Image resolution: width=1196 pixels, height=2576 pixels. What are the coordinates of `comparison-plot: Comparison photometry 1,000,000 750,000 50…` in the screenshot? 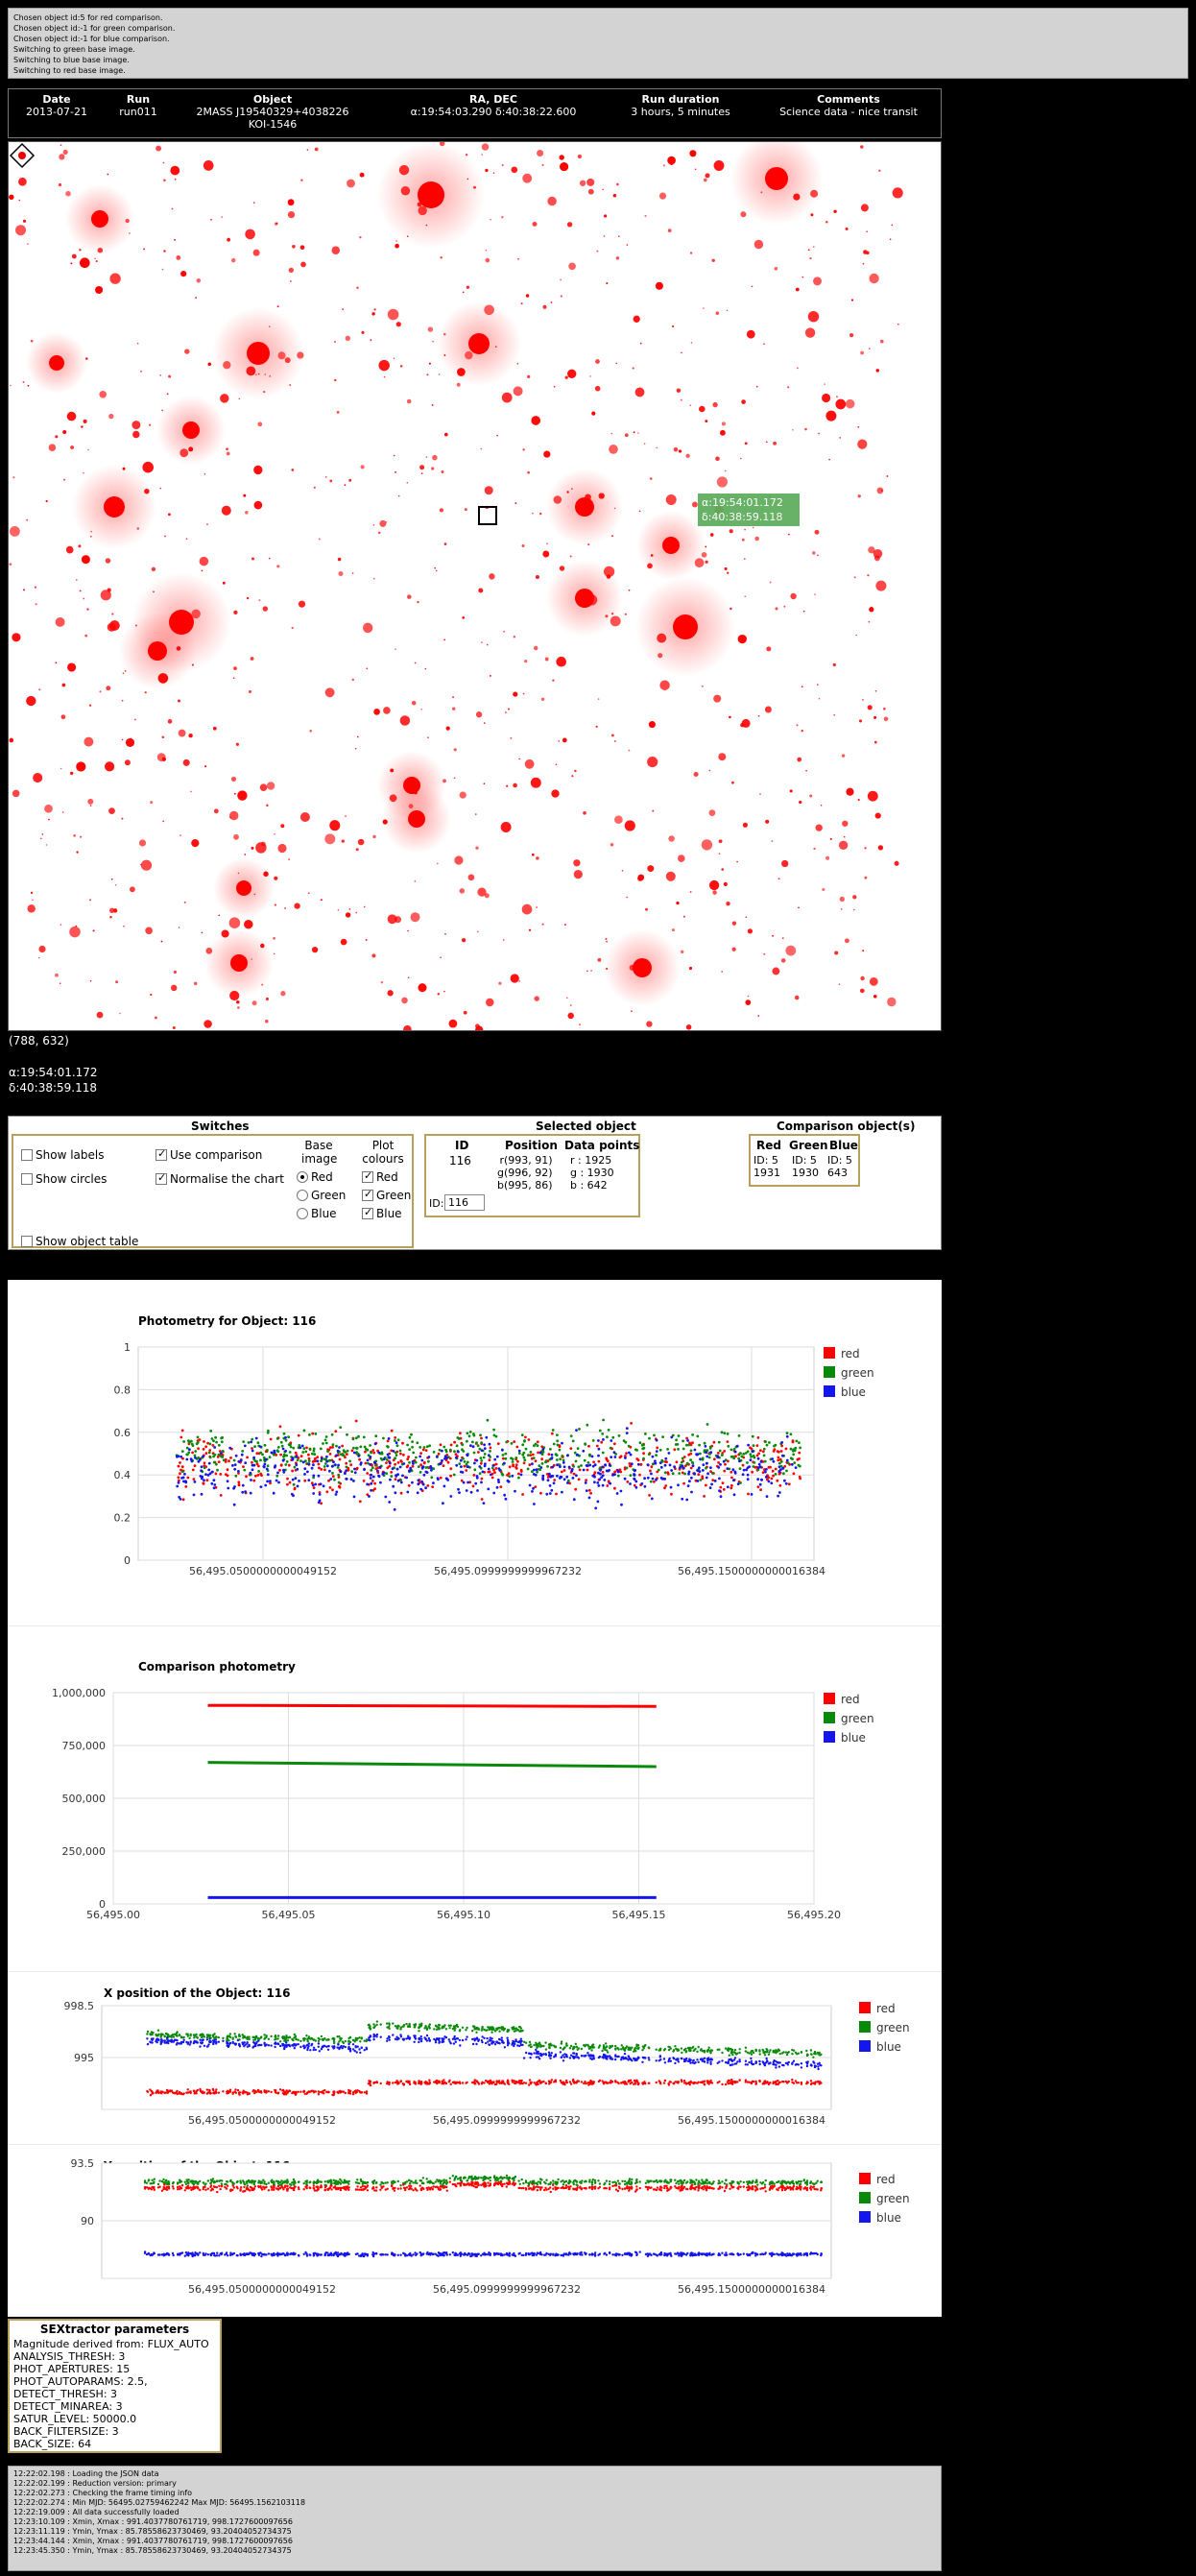 It's located at (475, 1798).